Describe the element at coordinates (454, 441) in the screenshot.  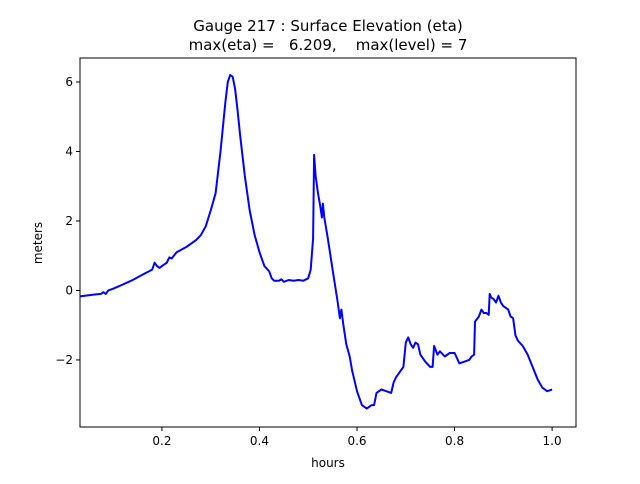
I see `x-tick-label: 0.8` at that location.